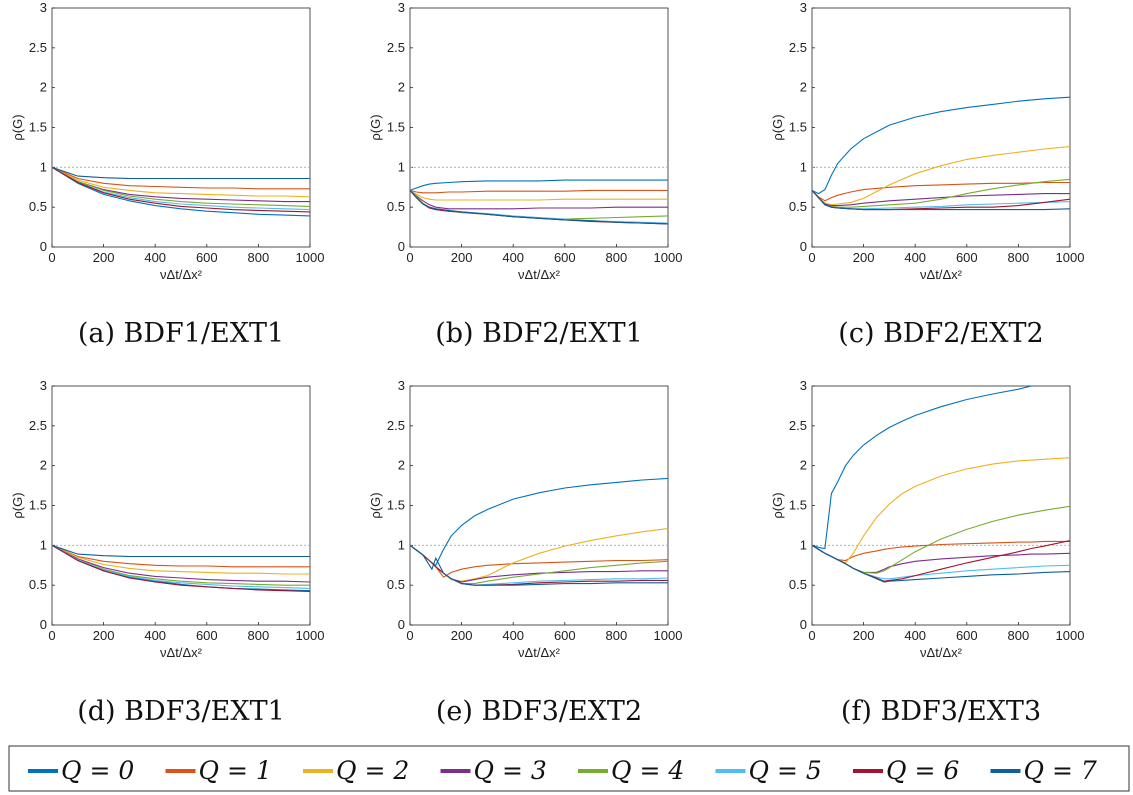 Image resolution: width=1133 pixels, height=795 pixels. What do you see at coordinates (940, 333) in the screenshot?
I see `panel-caption: (c) BDF2/EXT2` at bounding box center [940, 333].